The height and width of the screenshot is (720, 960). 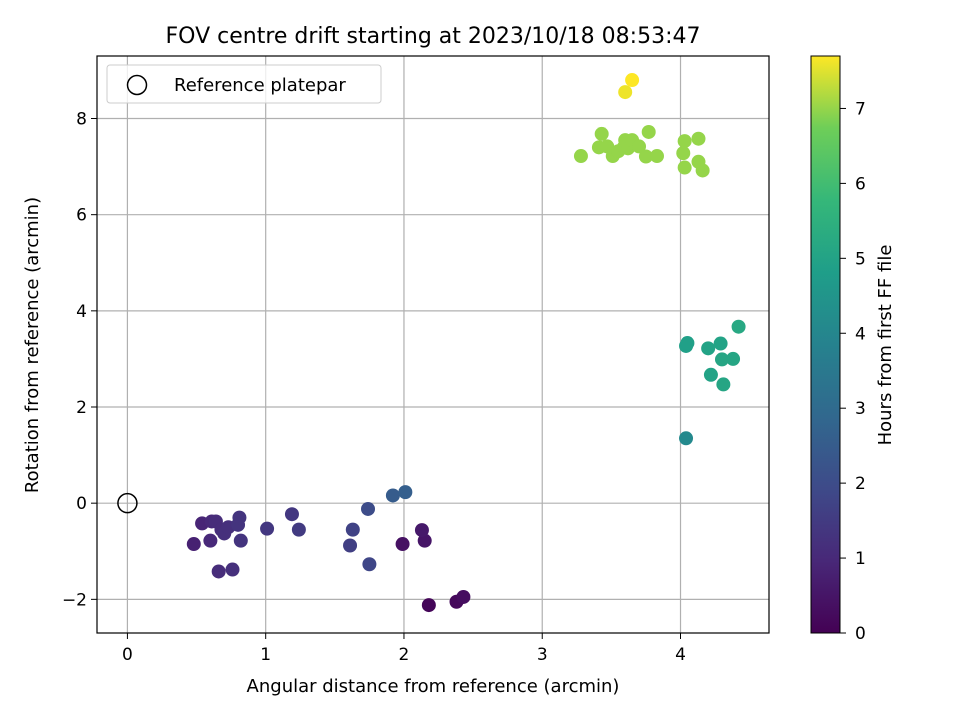 What do you see at coordinates (885, 345) in the screenshot?
I see `colorbar-label: Hours from first FF file` at bounding box center [885, 345].